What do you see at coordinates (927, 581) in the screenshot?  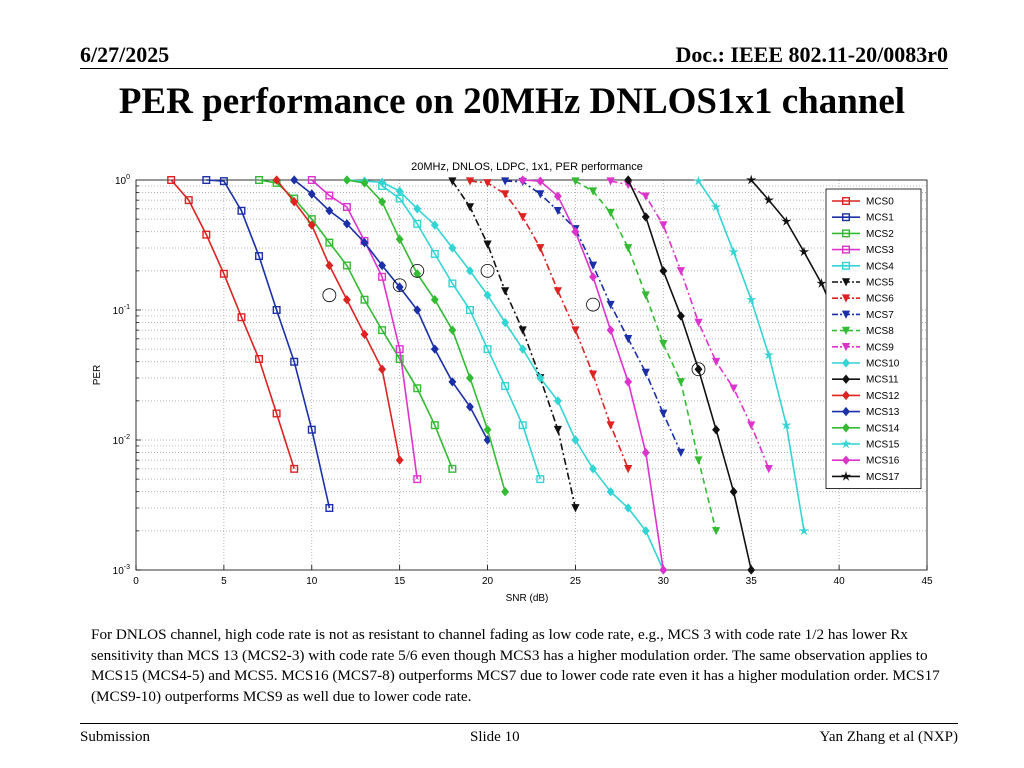 I see `x-tick-label: 45` at bounding box center [927, 581].